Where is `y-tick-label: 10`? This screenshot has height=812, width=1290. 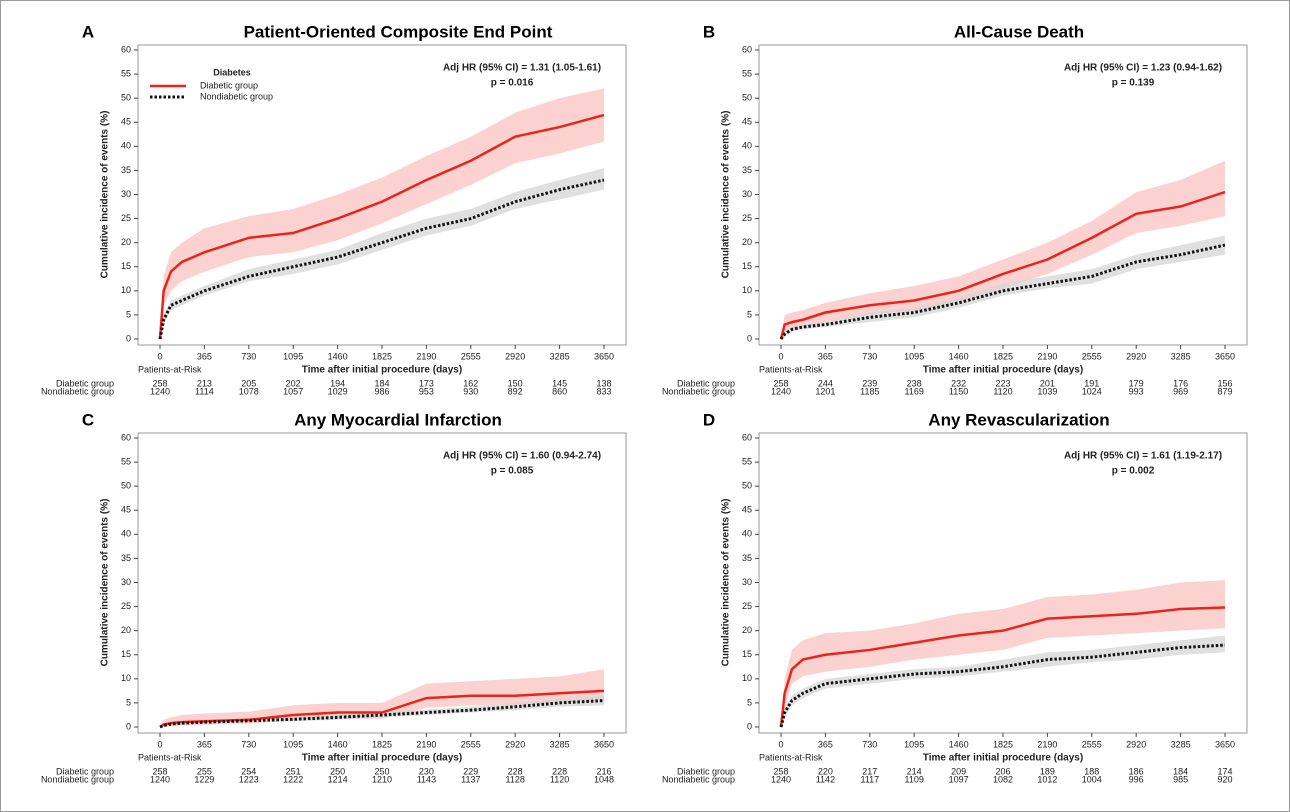
y-tick-label: 10 is located at coordinates (747, 290).